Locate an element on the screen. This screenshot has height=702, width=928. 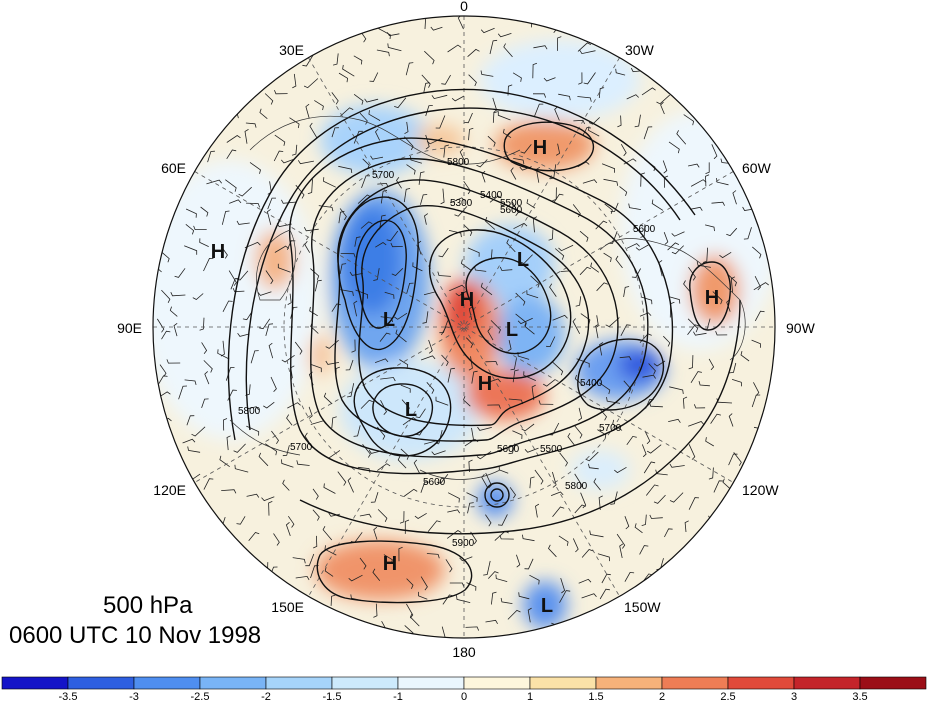
pressure-level-title: 500 hPa is located at coordinates (148, 605).